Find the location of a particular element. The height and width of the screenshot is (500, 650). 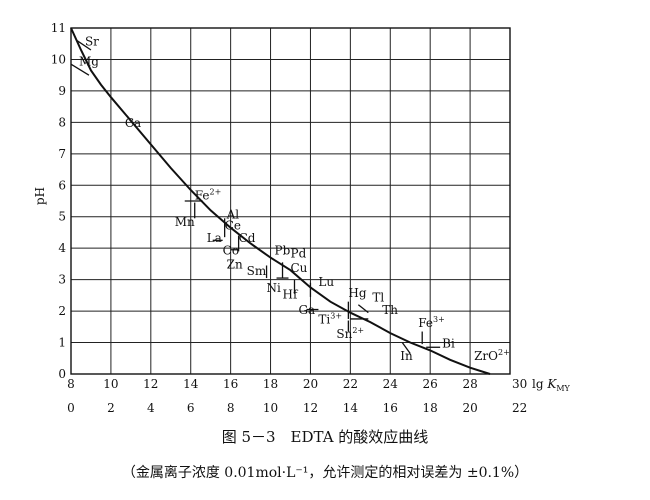

x2-tick-10: 10 is located at coordinates (270, 408).